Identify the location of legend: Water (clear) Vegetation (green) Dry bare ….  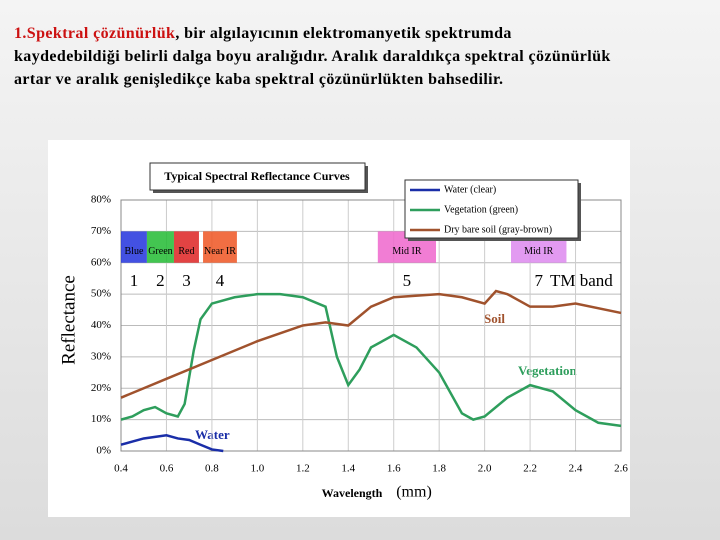
(492, 210).